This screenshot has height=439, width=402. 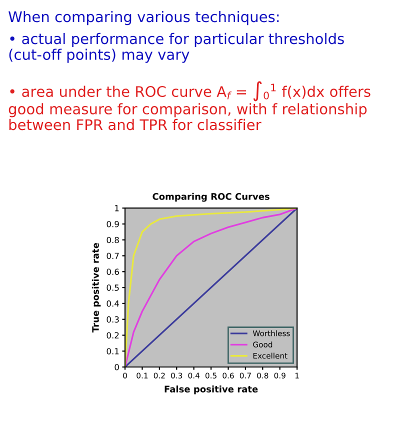 What do you see at coordinates (112, 224) in the screenshot?
I see `y-tick-label: 0.9` at bounding box center [112, 224].